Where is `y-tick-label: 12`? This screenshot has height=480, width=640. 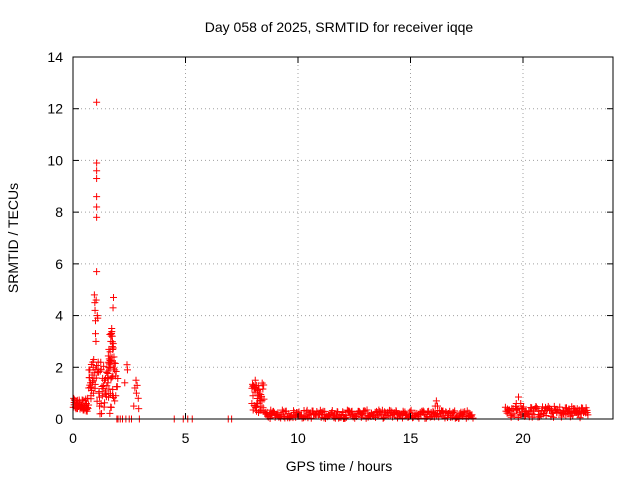 y-tick-label: 12 is located at coordinates (55, 109).